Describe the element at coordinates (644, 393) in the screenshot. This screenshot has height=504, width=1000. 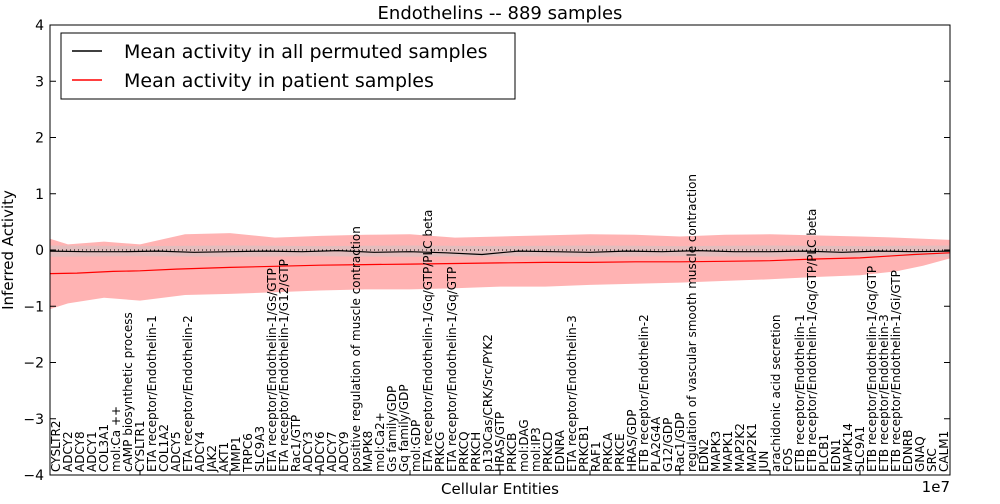
I see `entity-label: ETB receptor/Endothelin-2` at that location.